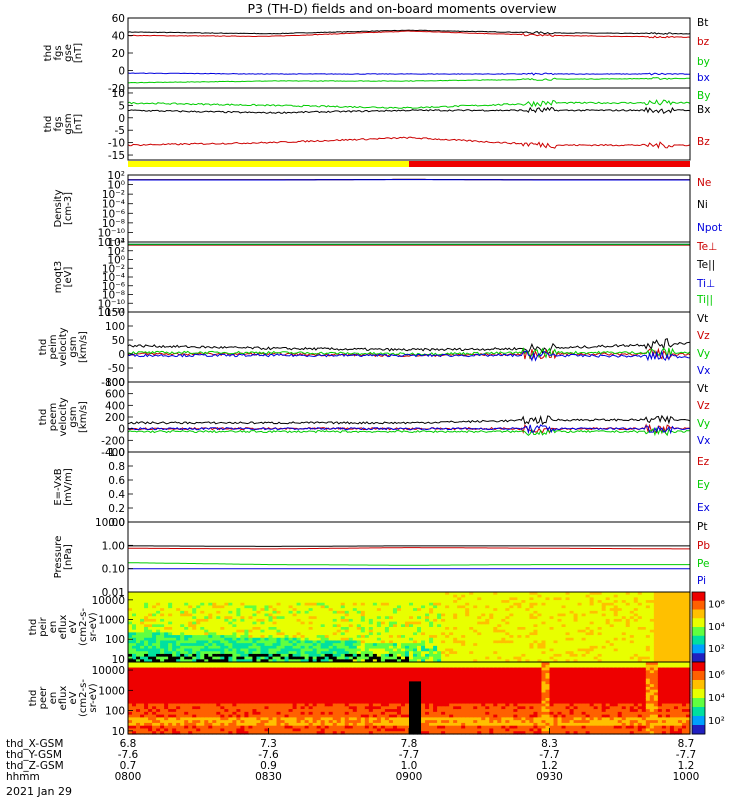  I want to click on series-line-Pe, so click(409, 564).